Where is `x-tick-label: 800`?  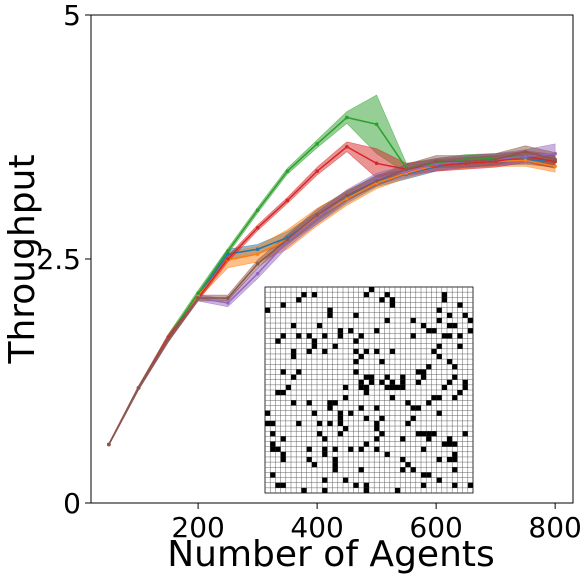
x-tick-label: 800 is located at coordinates (554, 527).